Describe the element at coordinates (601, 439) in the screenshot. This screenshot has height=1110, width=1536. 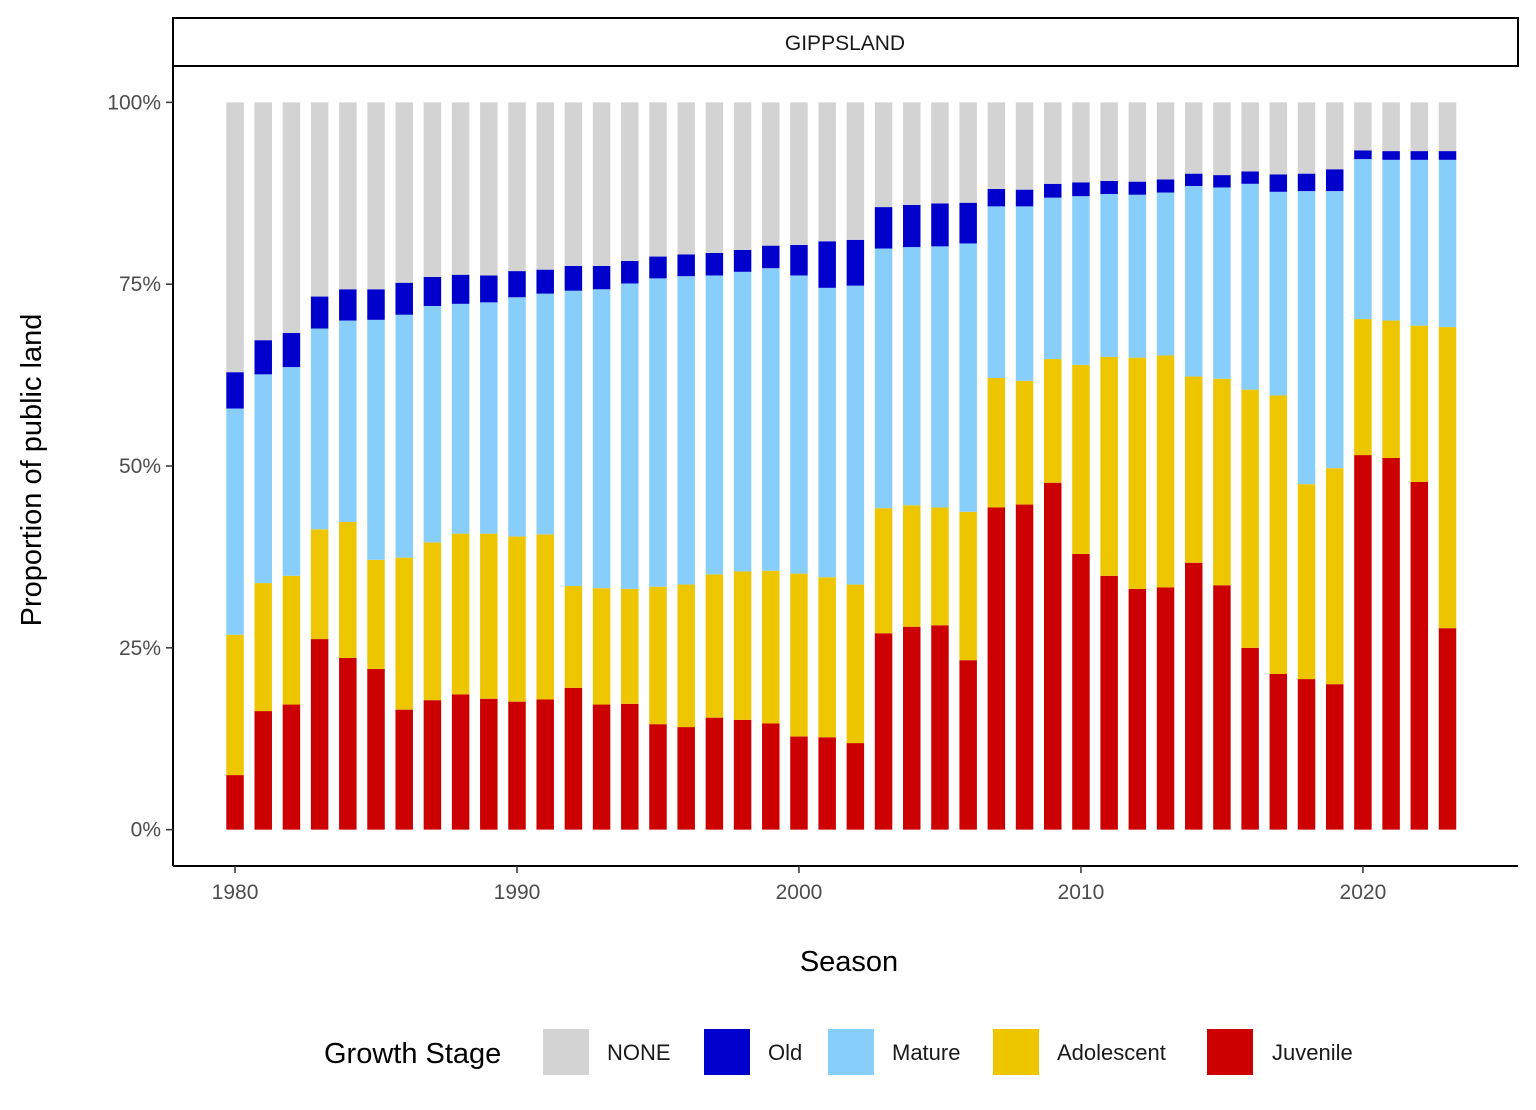
I see `bar-mature-1993` at that location.